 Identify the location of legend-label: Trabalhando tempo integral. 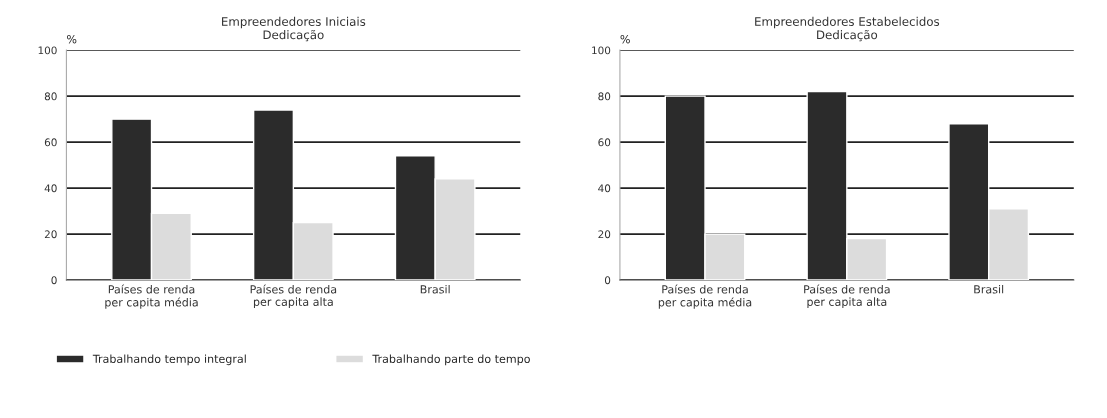
(169, 360).